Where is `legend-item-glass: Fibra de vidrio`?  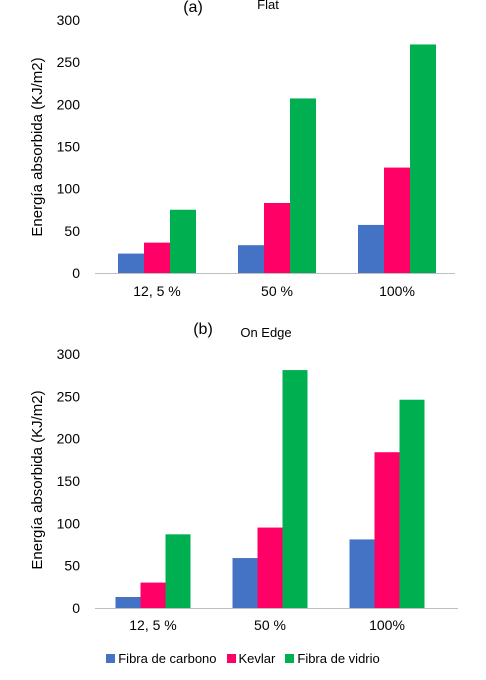
legend-item-glass: Fibra de vidrio is located at coordinates (332, 658).